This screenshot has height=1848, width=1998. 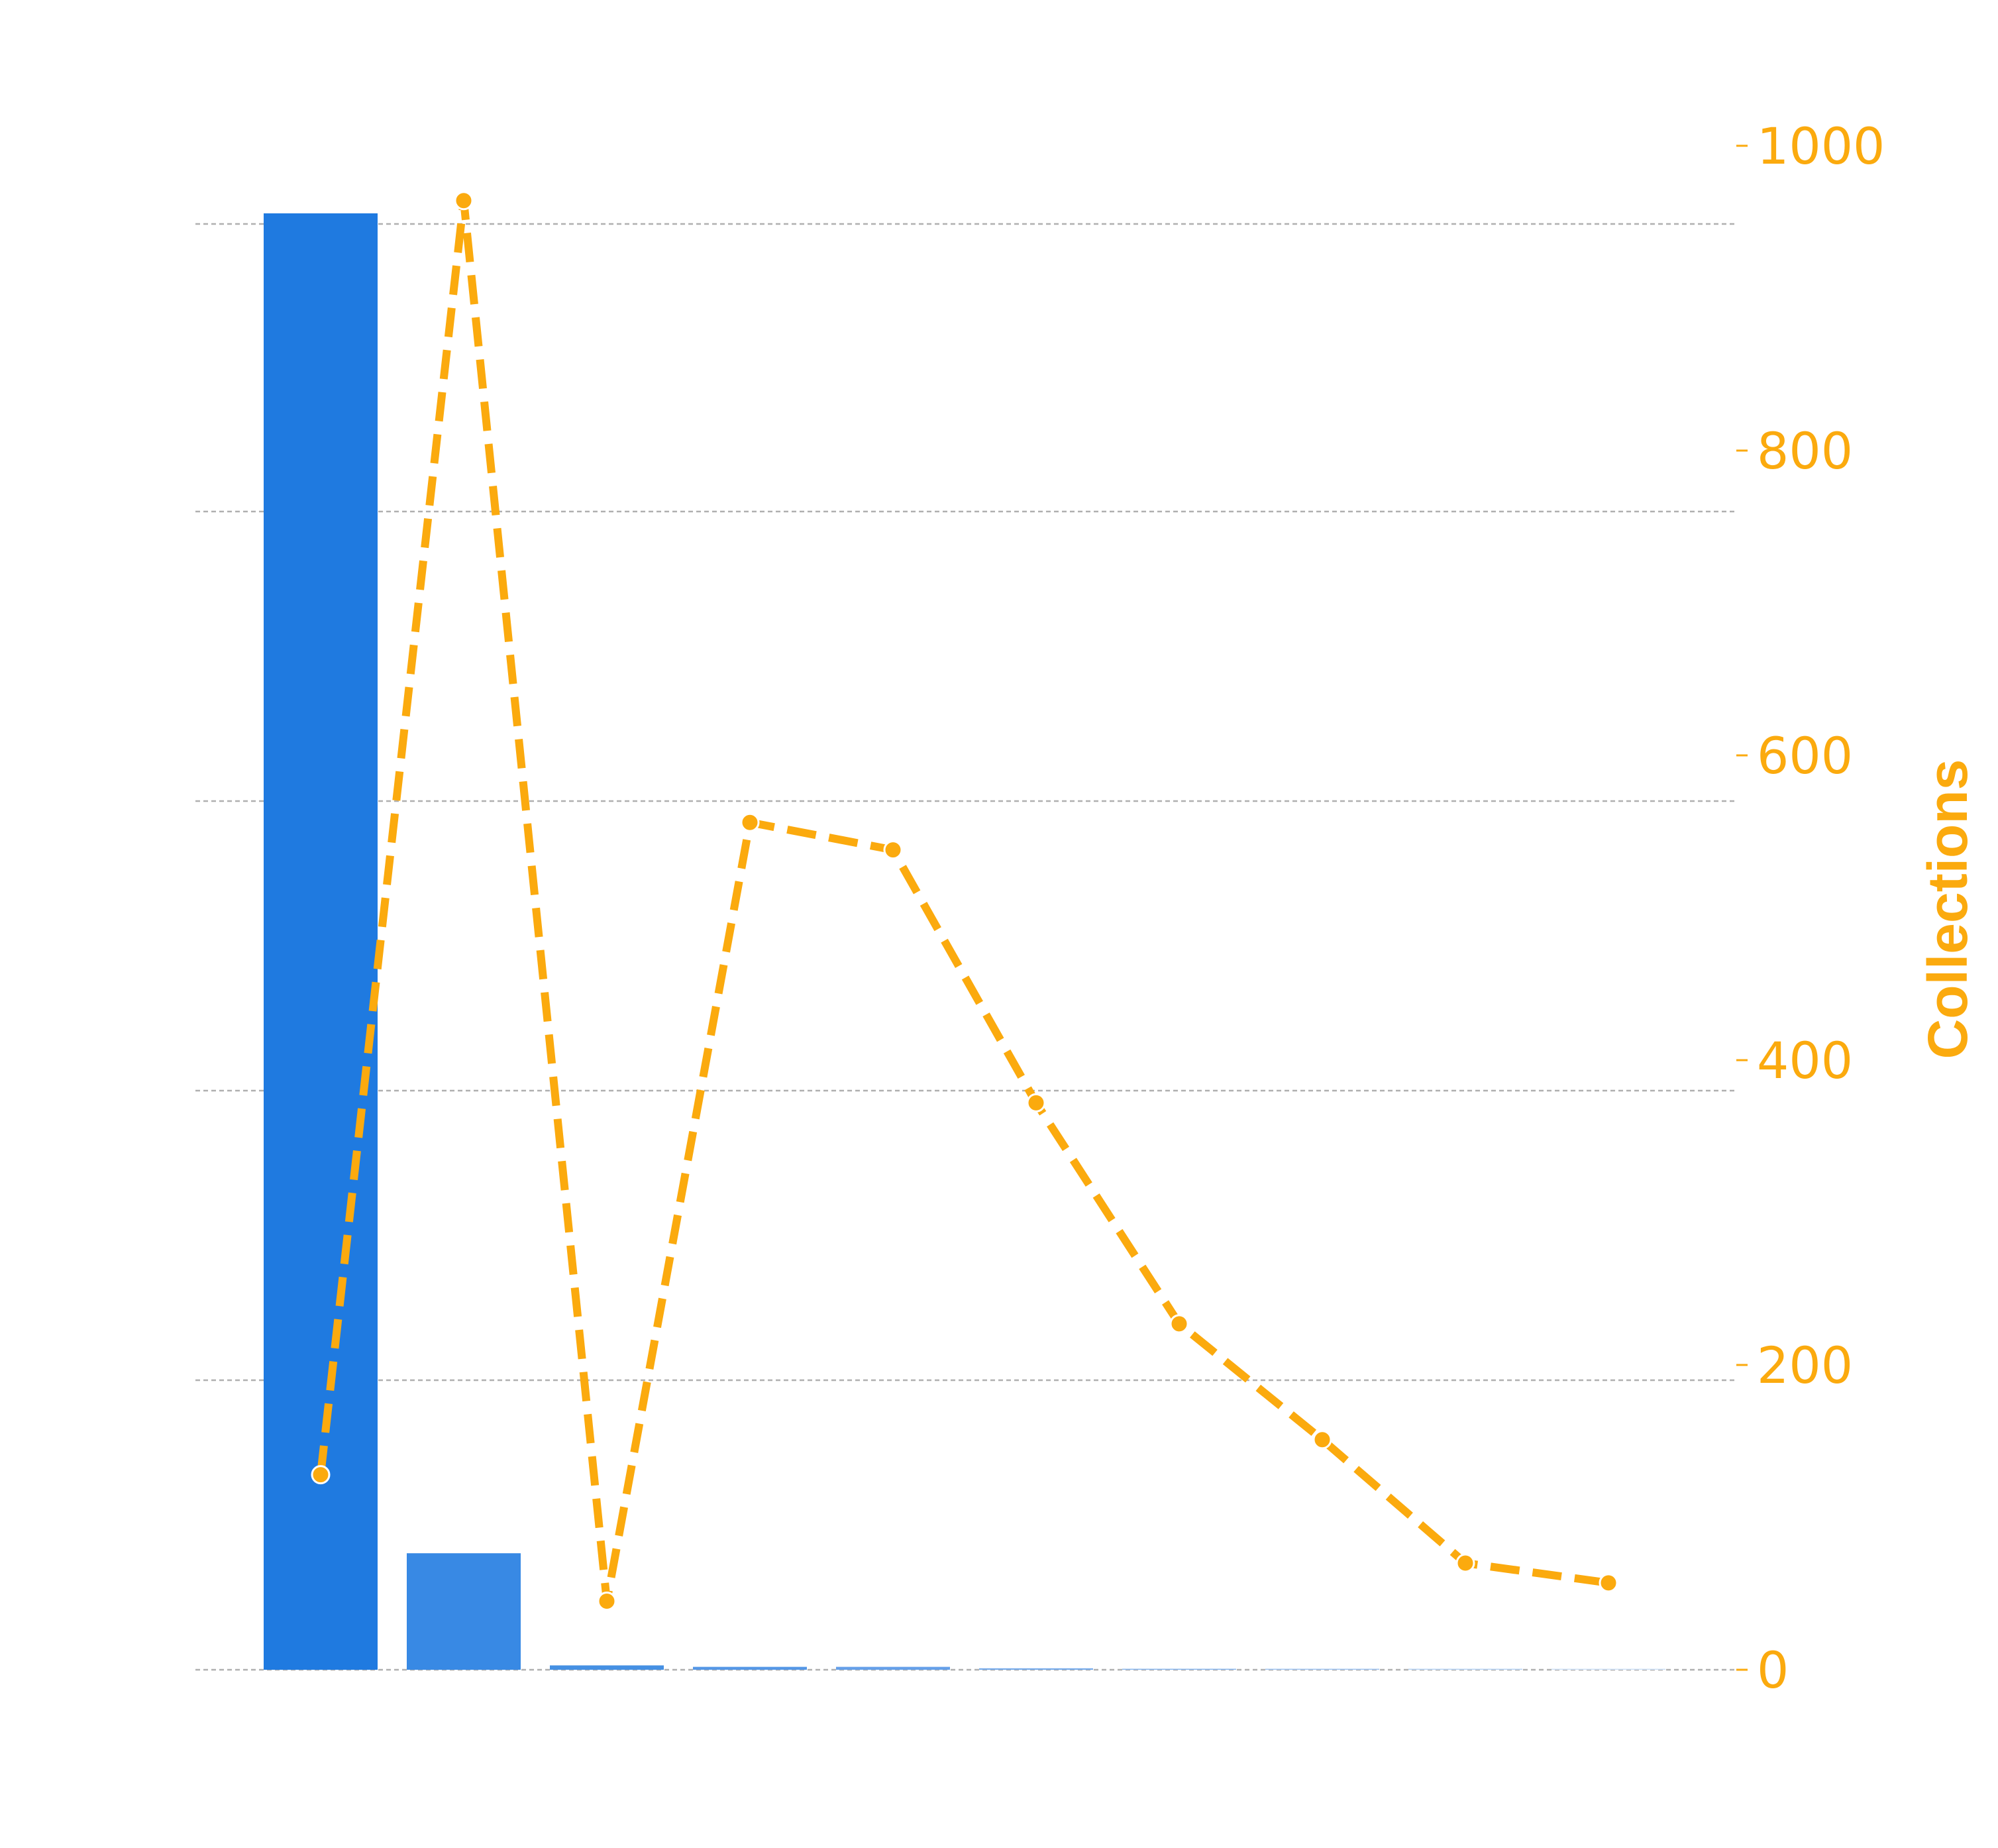 I want to click on right-axis-title: Collections, so click(x=1948, y=909).